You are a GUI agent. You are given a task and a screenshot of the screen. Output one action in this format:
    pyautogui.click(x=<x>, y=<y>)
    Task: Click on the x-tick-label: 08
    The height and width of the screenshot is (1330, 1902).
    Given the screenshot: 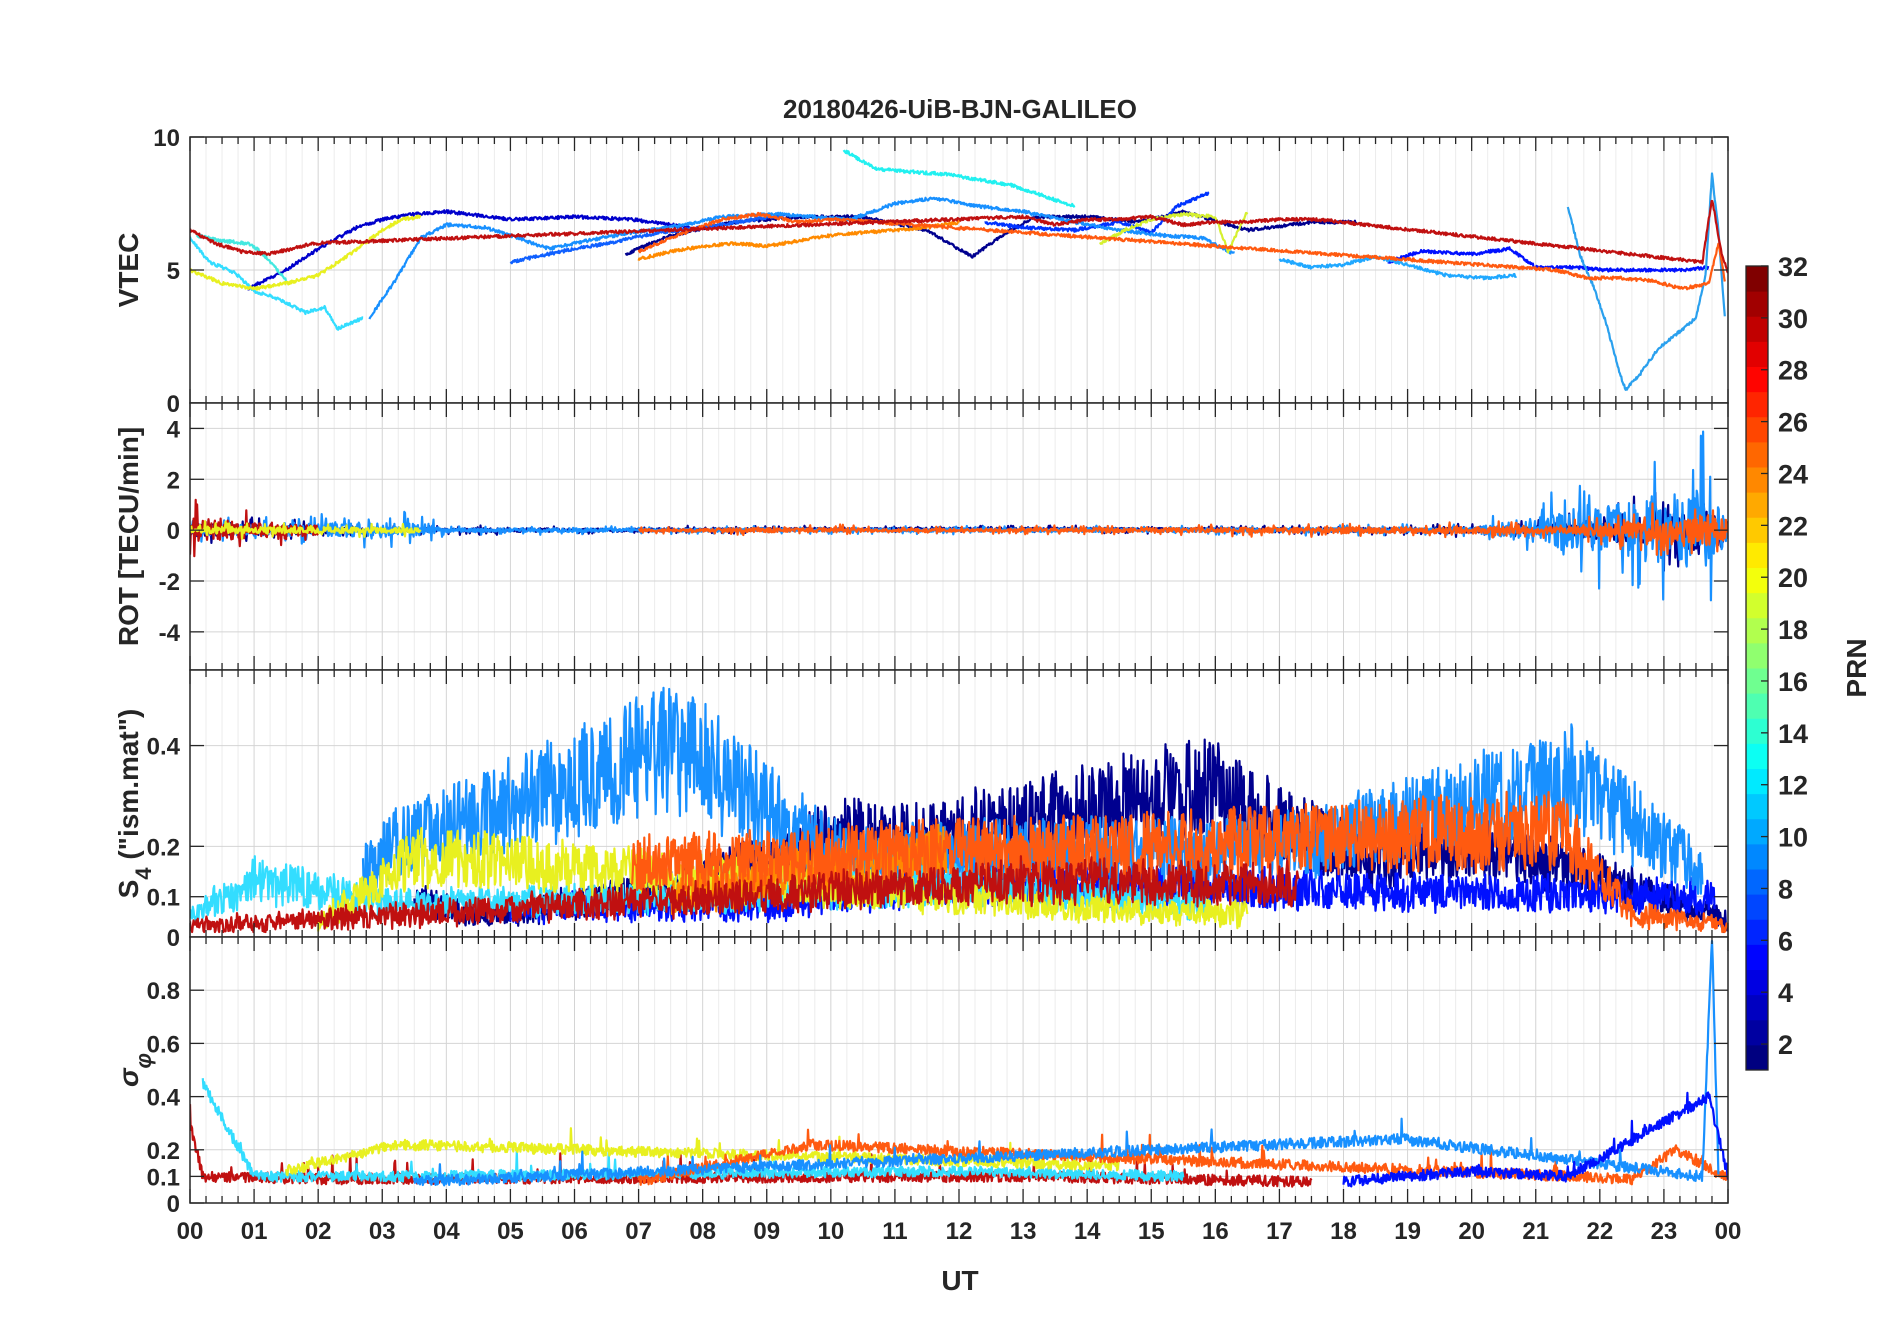 What is the action you would take?
    pyautogui.click(x=702, y=1231)
    